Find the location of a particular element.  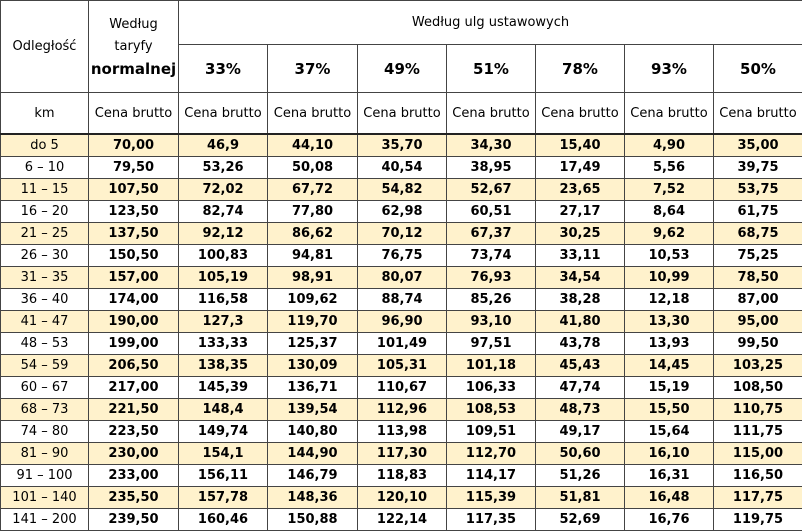

price-cell: 34,30 is located at coordinates (491, 145).